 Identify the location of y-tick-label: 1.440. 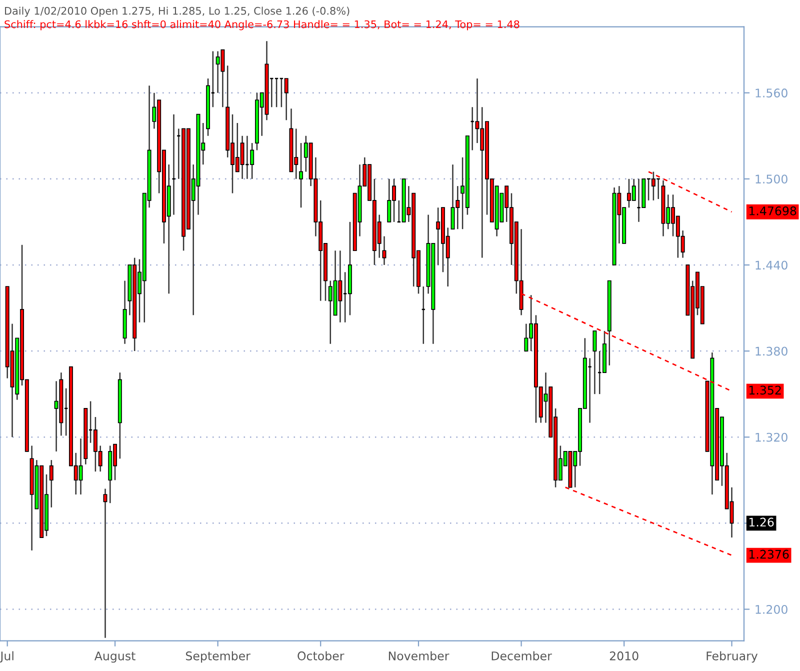
(772, 265).